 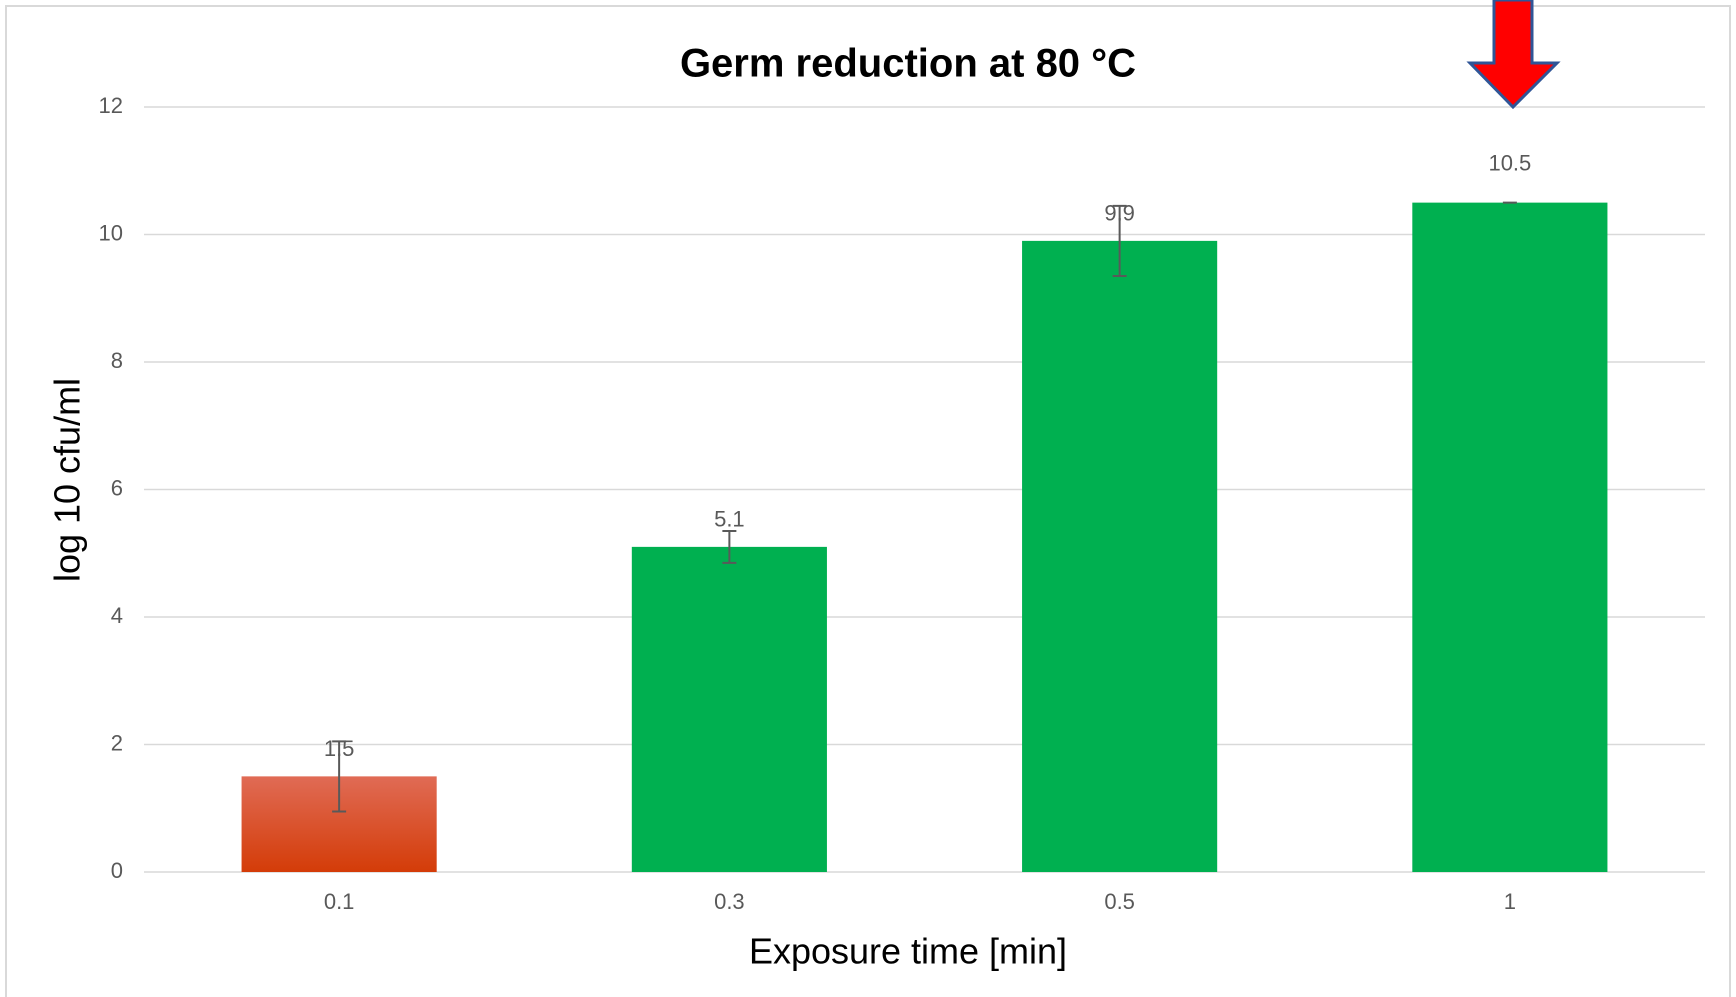 What do you see at coordinates (1509, 162) in the screenshot?
I see `data-label: 10.5` at bounding box center [1509, 162].